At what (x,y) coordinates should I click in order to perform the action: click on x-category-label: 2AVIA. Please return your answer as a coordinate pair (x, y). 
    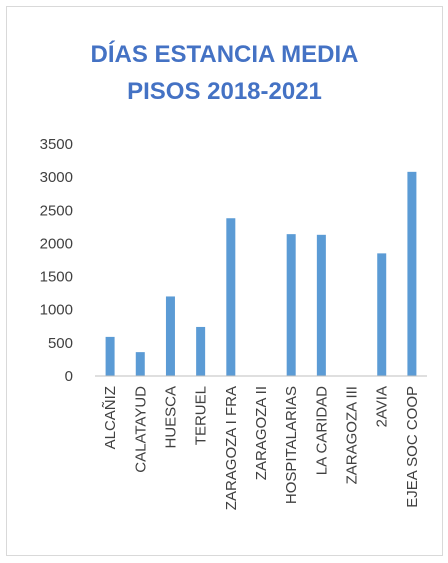
    Looking at the image, I should click on (382, 406).